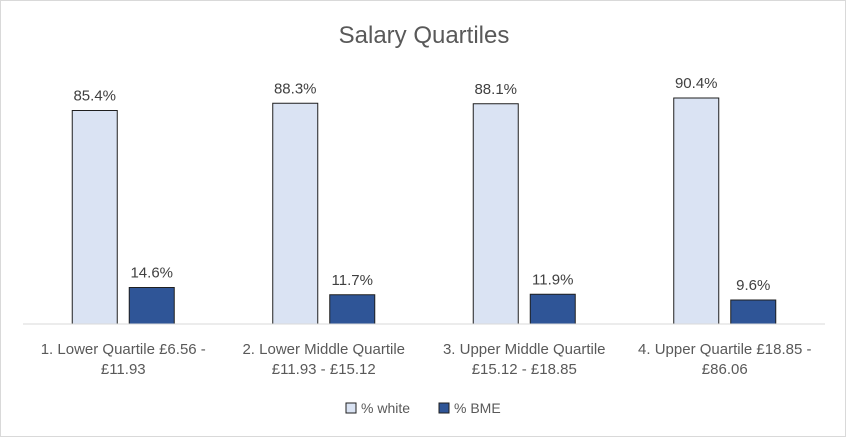 The width and height of the screenshot is (846, 438). I want to click on legend-label-white: % white, so click(385, 408).